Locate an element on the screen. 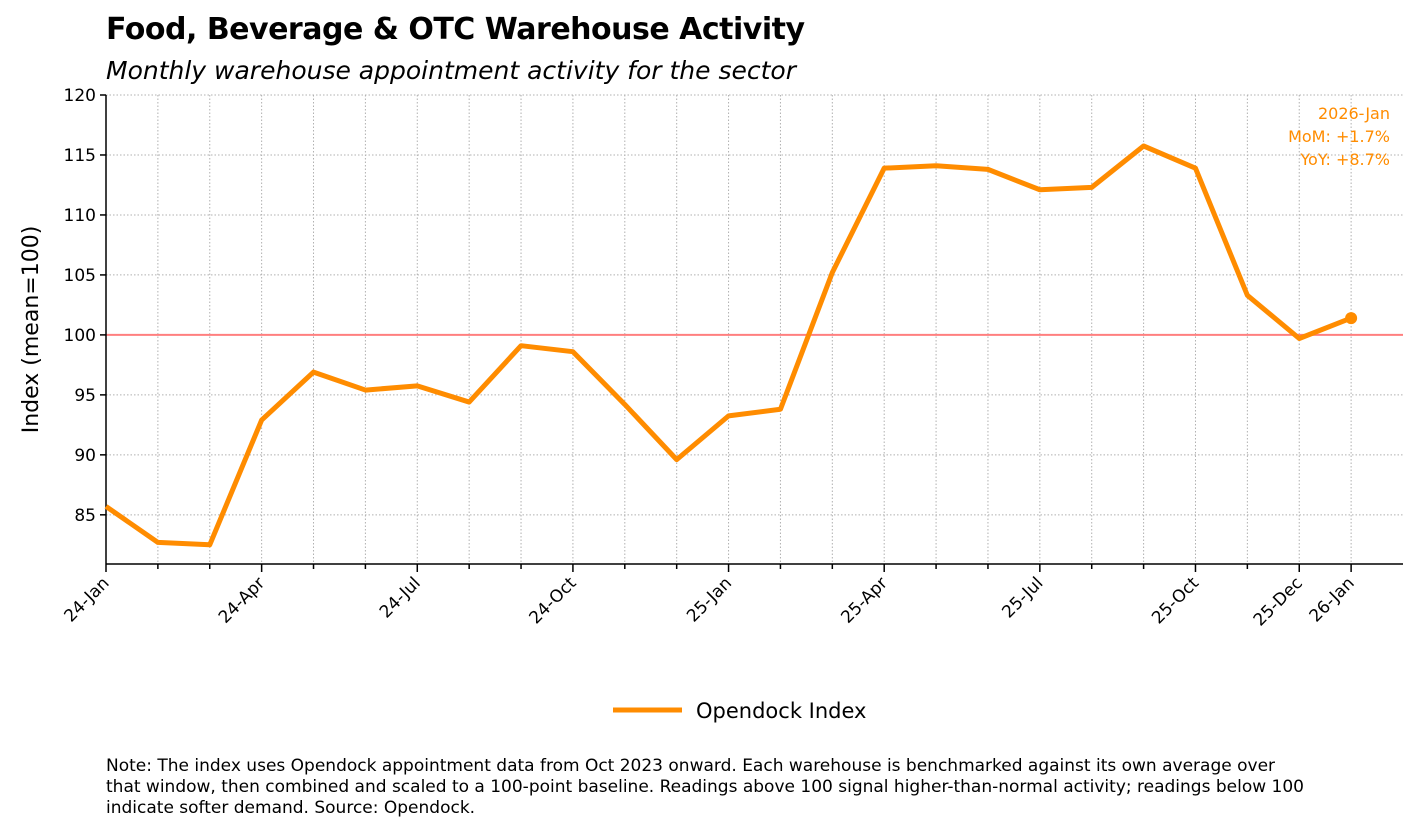  x-tick-label: 25-Apr is located at coordinates (864, 600).